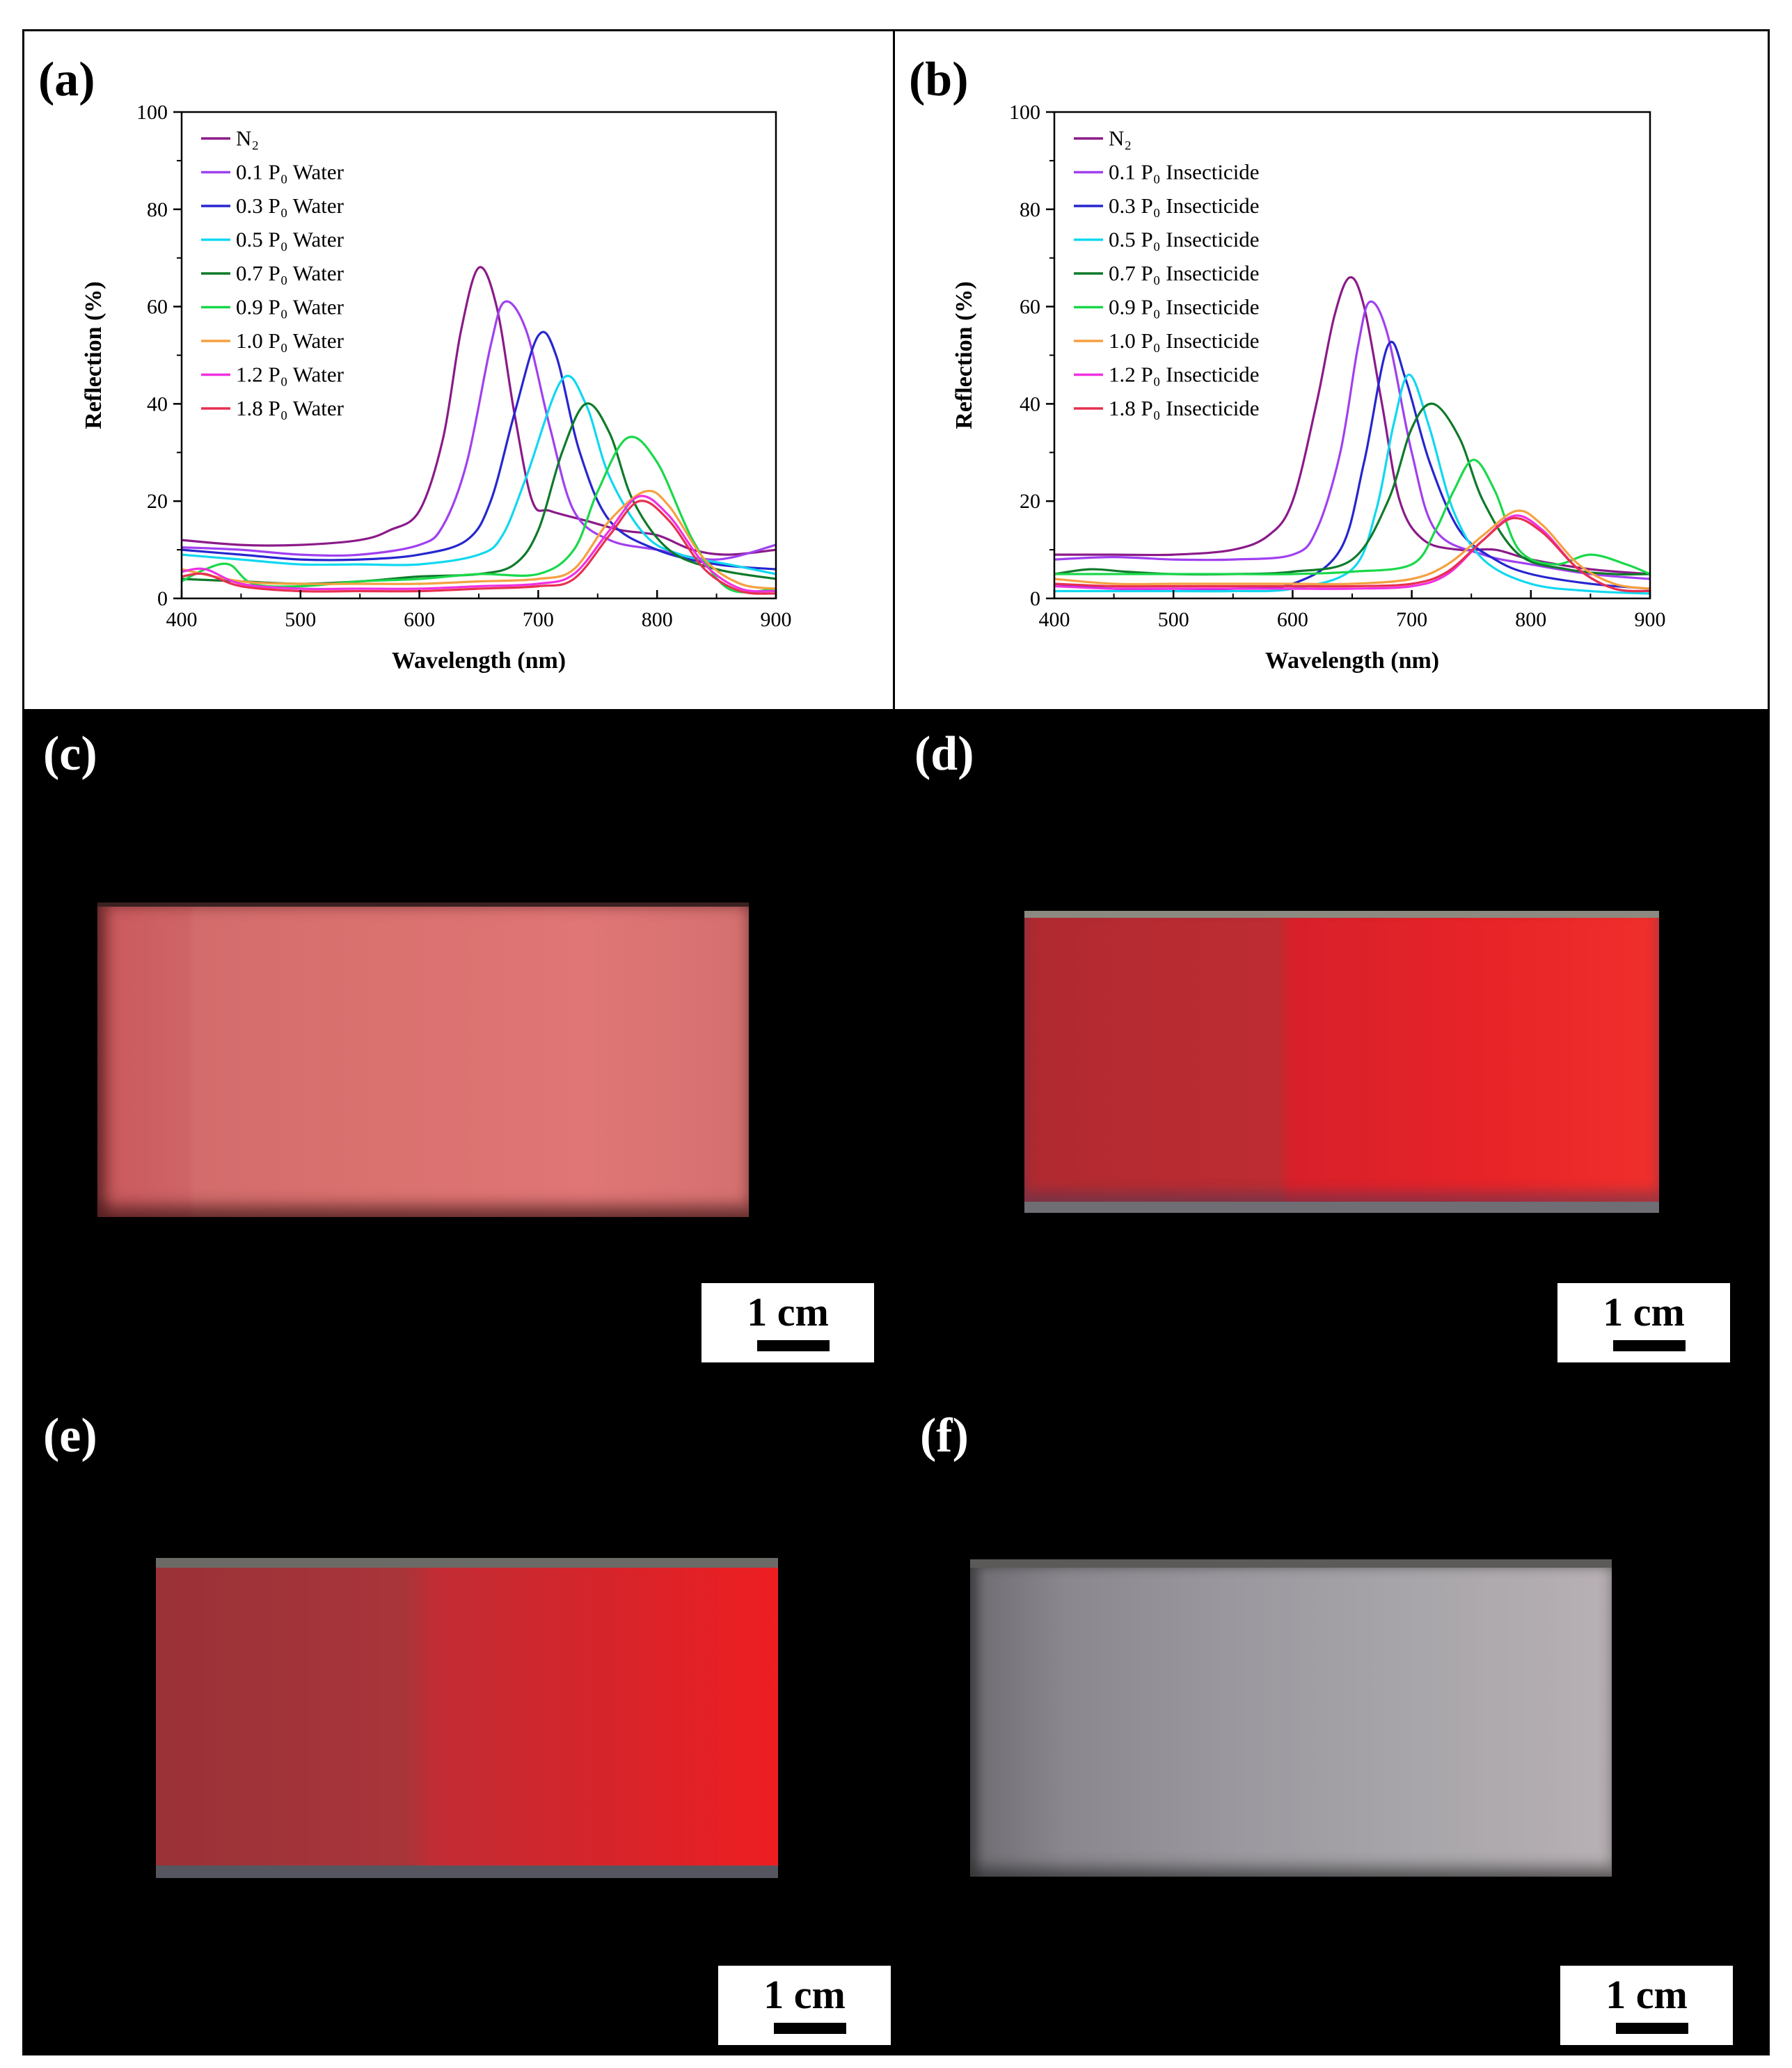 This screenshot has width=1792, height=2068. What do you see at coordinates (1184, 408) in the screenshot?
I see `legend-label-b-8: 1.8 P₀ Insecticide` at bounding box center [1184, 408].